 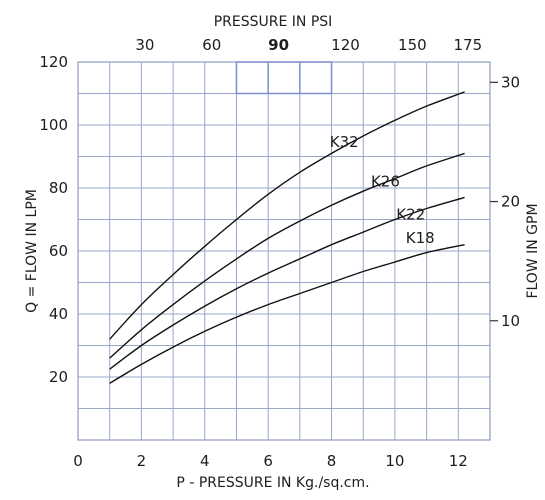 I want to click on x-tick-label: 2, so click(x=142, y=461).